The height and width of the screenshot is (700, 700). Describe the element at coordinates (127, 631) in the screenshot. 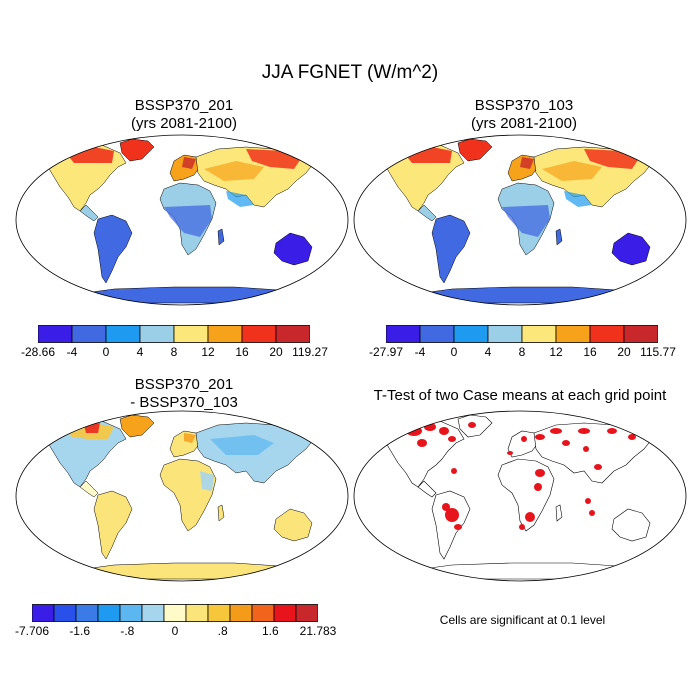

I see `colorbar-label: -.8` at that location.